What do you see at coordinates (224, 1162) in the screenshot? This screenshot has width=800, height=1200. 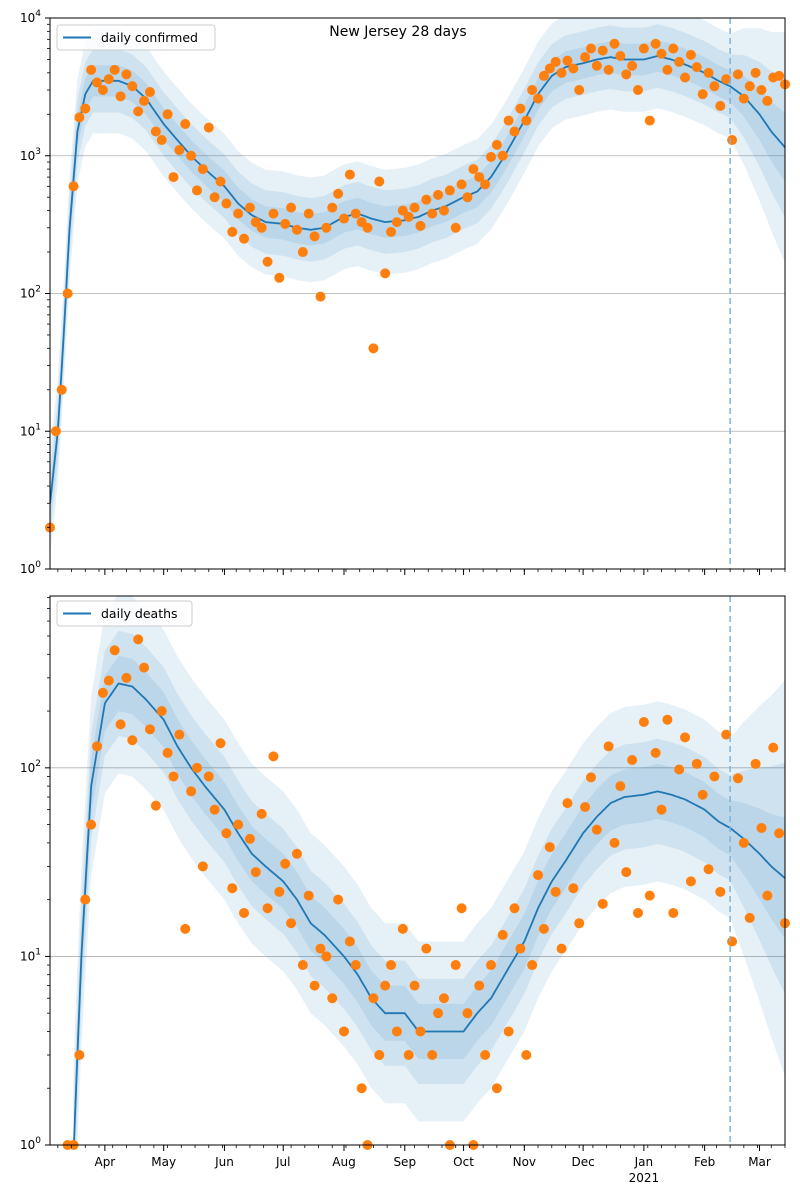 I see `x-tick-label: Jun` at bounding box center [224, 1162].